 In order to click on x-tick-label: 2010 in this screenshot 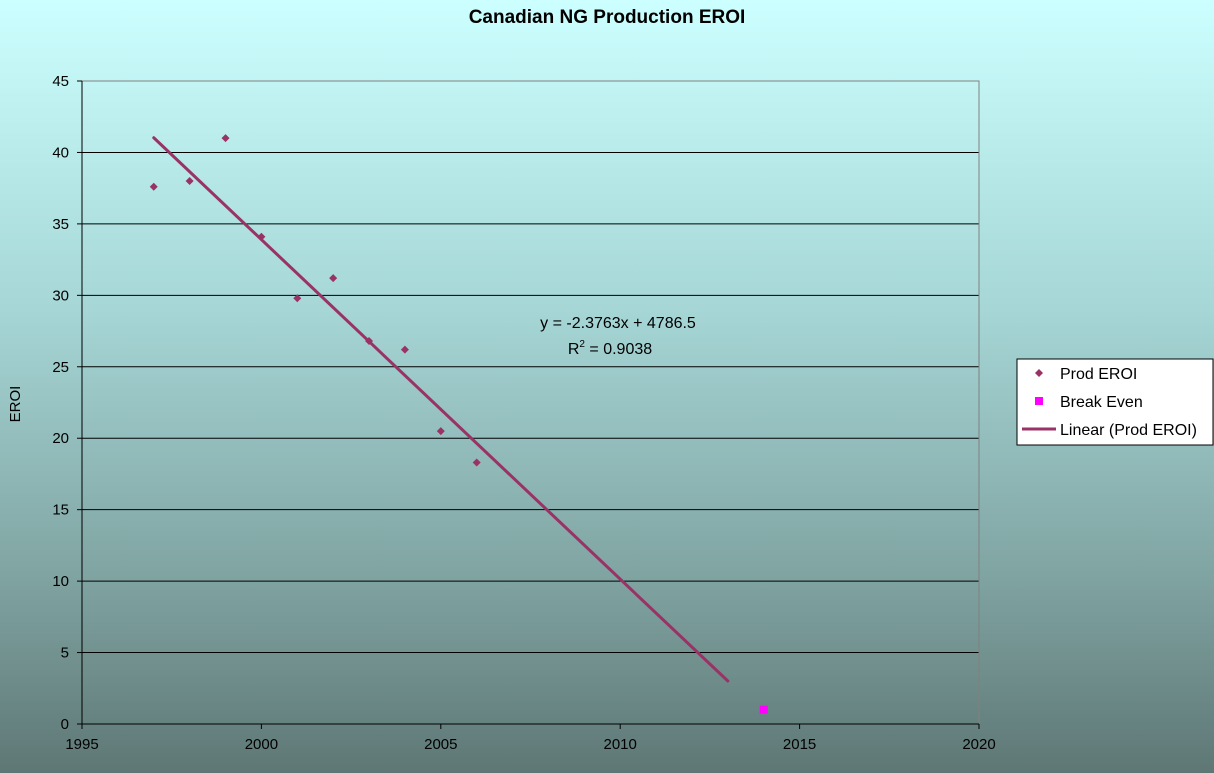, I will do `click(620, 744)`.